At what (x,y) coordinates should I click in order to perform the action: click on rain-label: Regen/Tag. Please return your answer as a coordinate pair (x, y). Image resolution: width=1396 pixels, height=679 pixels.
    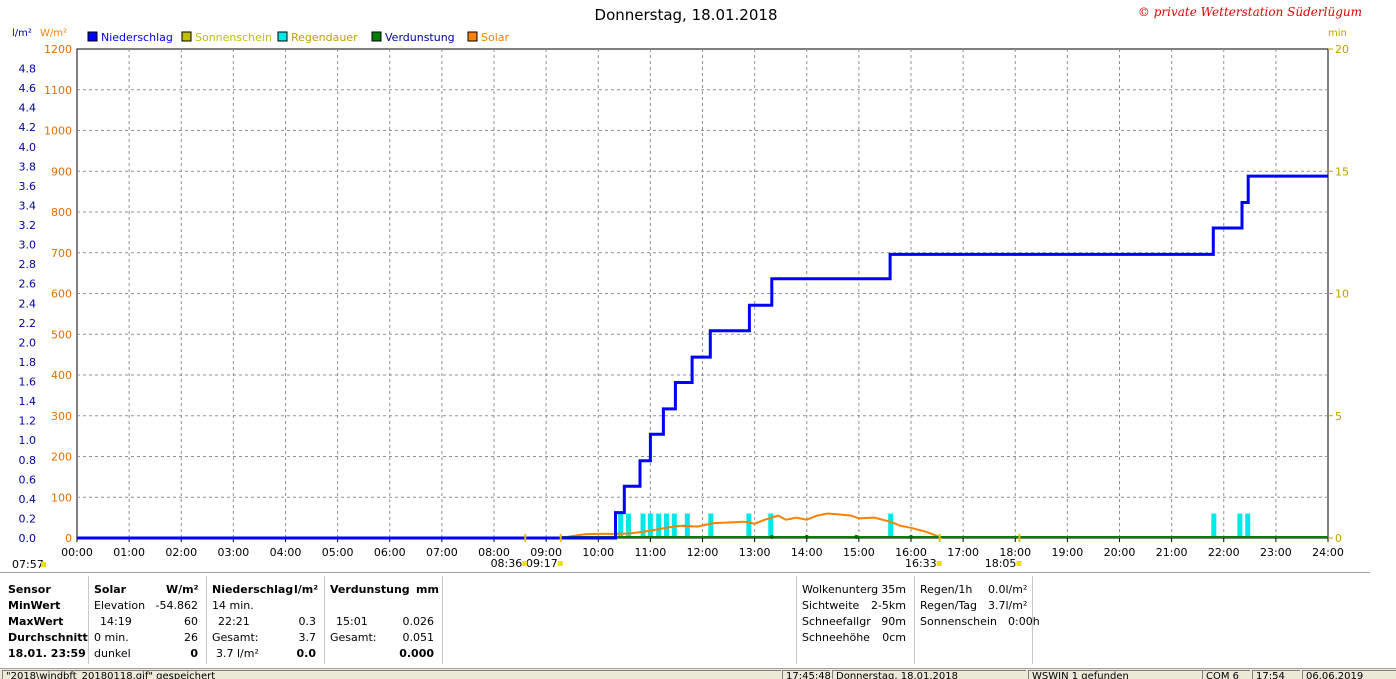
    Looking at the image, I should click on (948, 605).